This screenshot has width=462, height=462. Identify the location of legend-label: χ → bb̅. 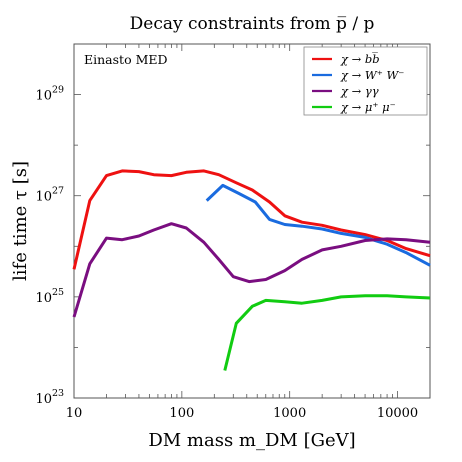
(360, 59).